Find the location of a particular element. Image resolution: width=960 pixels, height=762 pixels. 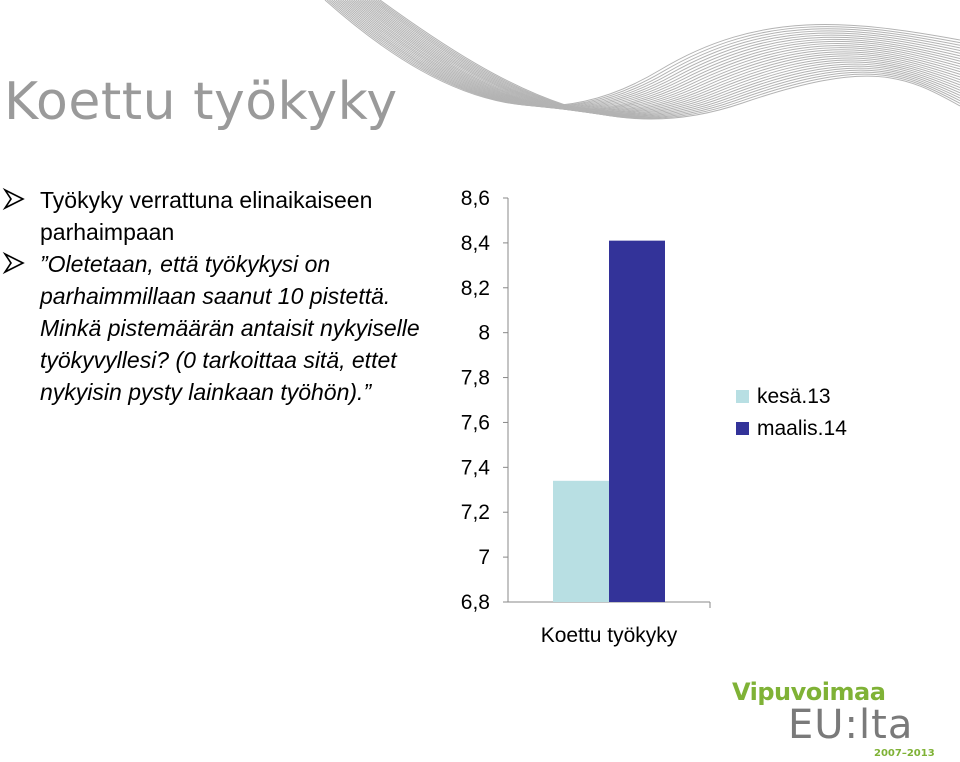

decorative-swoosh-lines is located at coordinates (642, 60).